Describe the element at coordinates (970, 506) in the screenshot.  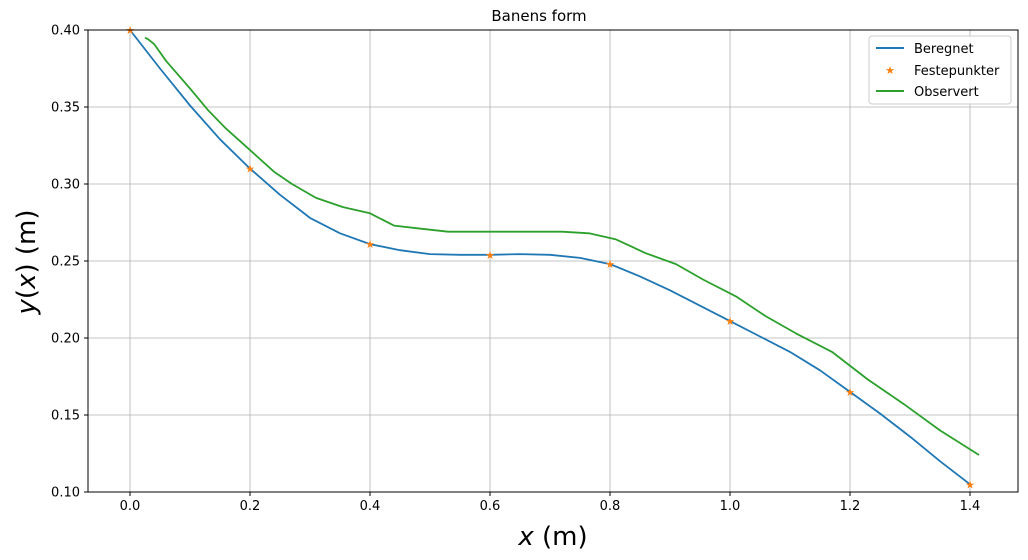
I see `x-tick-label: 1.4` at that location.